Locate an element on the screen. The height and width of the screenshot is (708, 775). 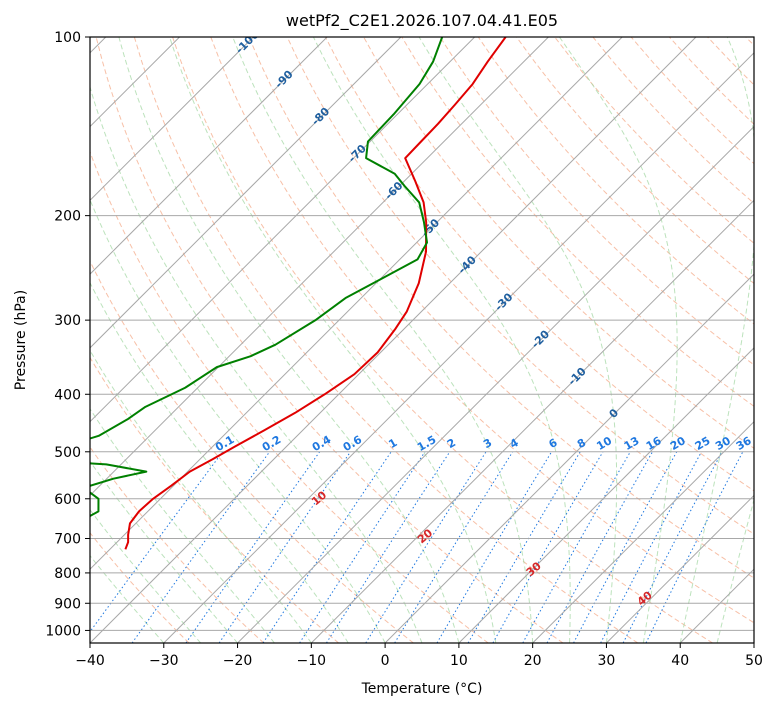
x-tick-label: 30 is located at coordinates (607, 661).